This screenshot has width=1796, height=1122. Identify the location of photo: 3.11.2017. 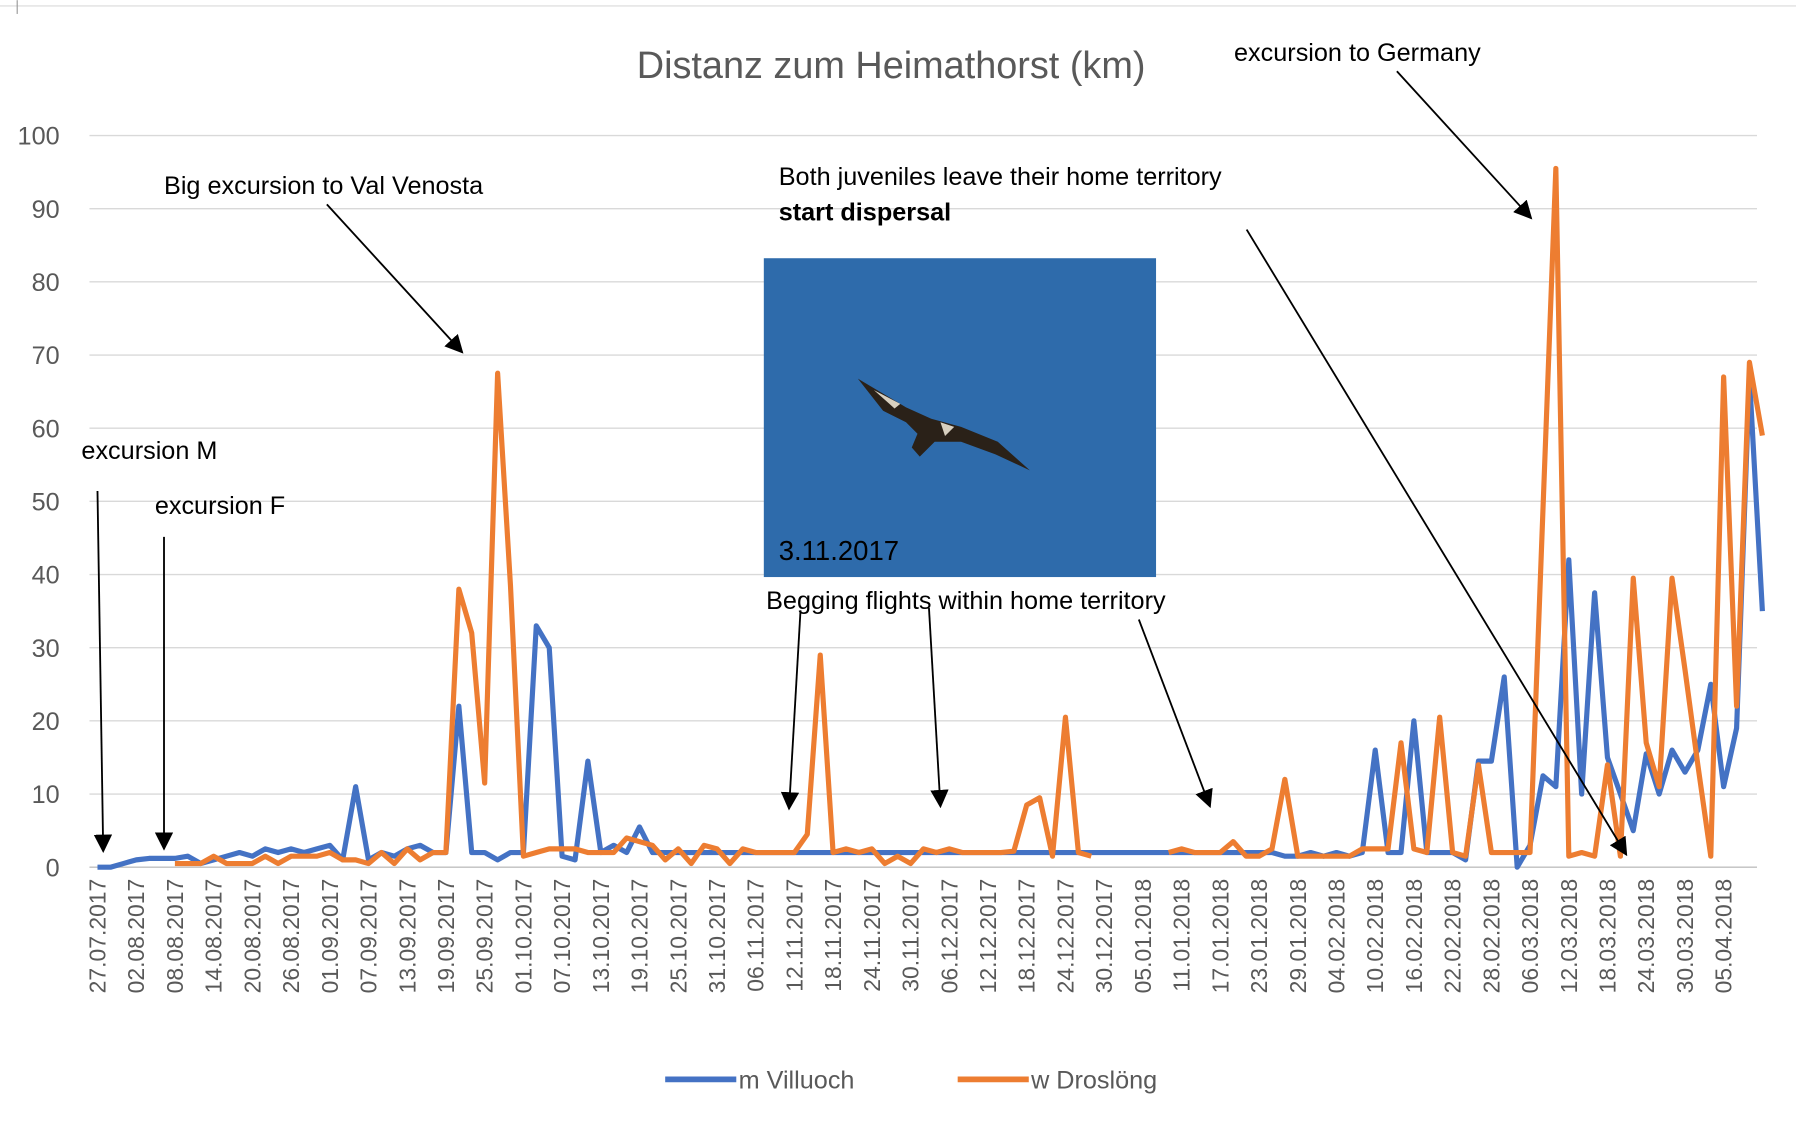
(960, 418).